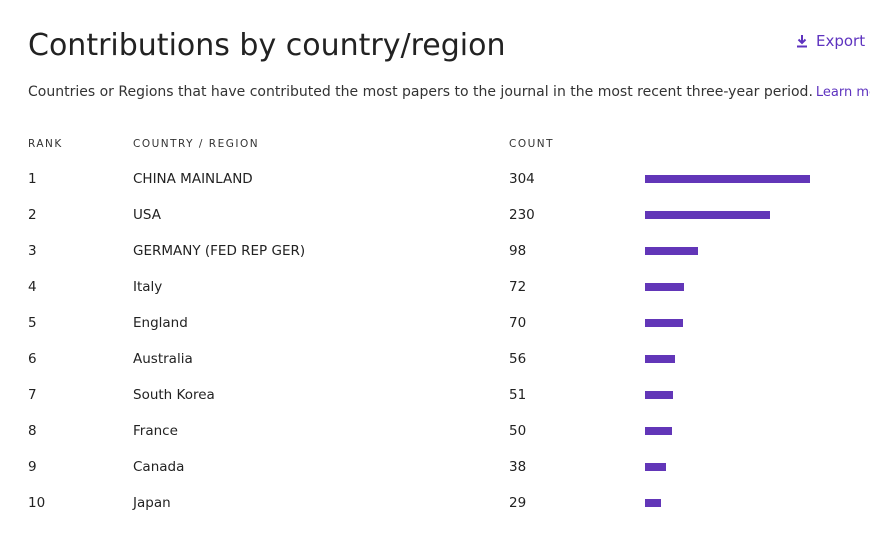 This screenshot has width=870, height=543. I want to click on export-button: Export, so click(830, 41).